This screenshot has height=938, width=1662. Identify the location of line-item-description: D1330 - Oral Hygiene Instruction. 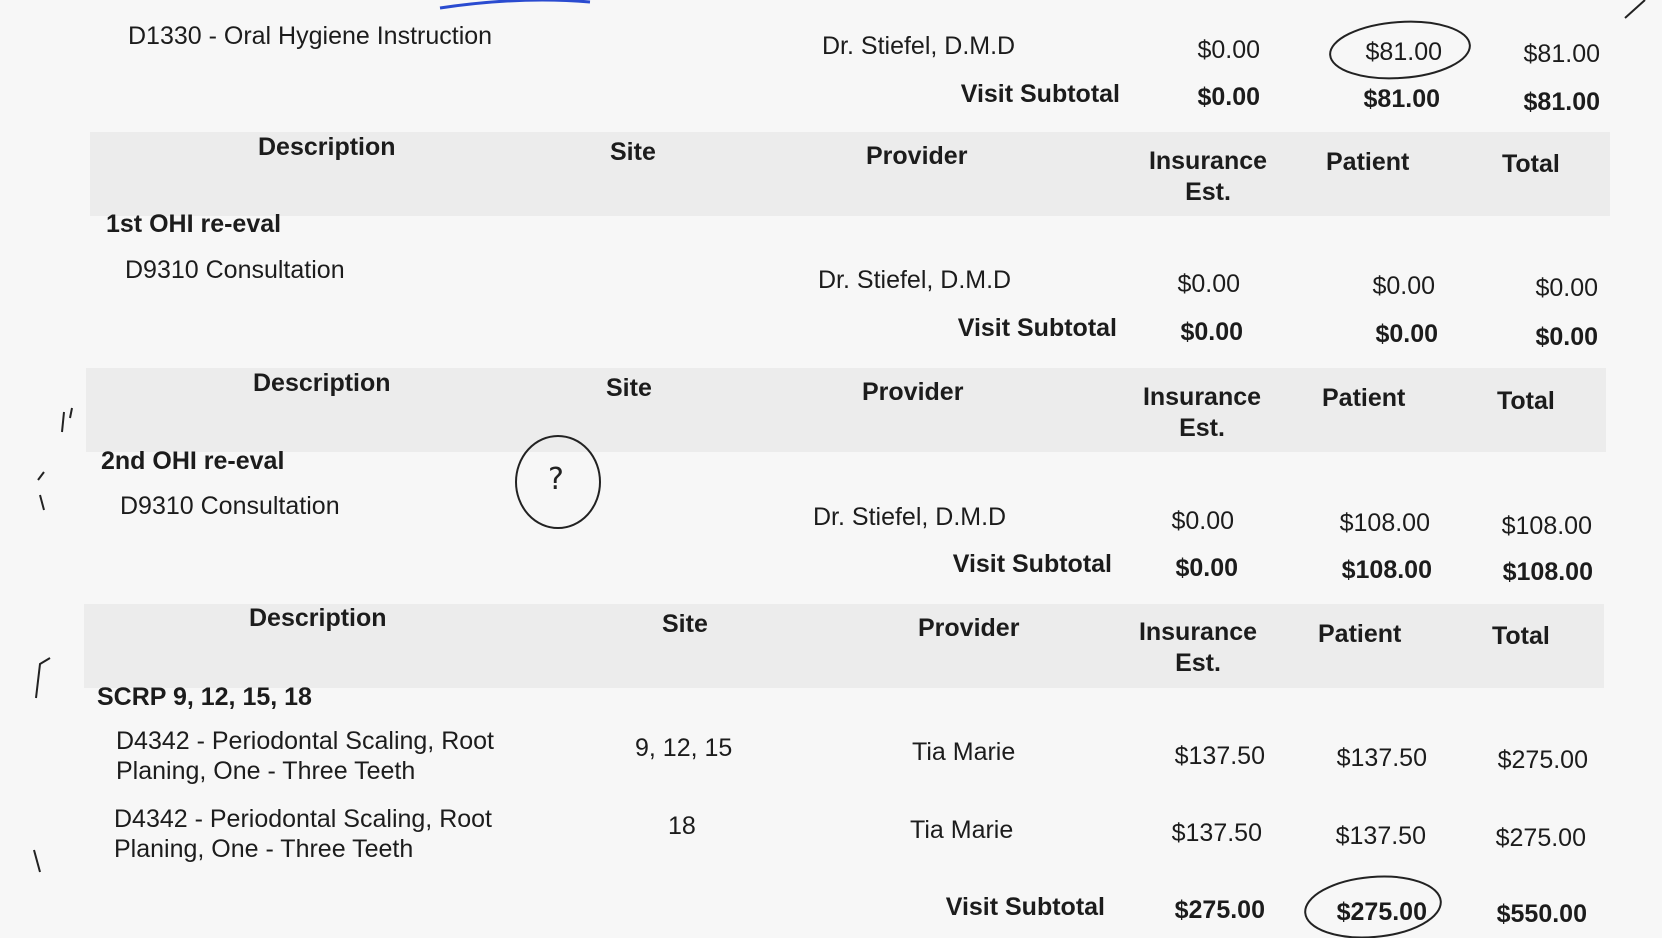
(310, 36).